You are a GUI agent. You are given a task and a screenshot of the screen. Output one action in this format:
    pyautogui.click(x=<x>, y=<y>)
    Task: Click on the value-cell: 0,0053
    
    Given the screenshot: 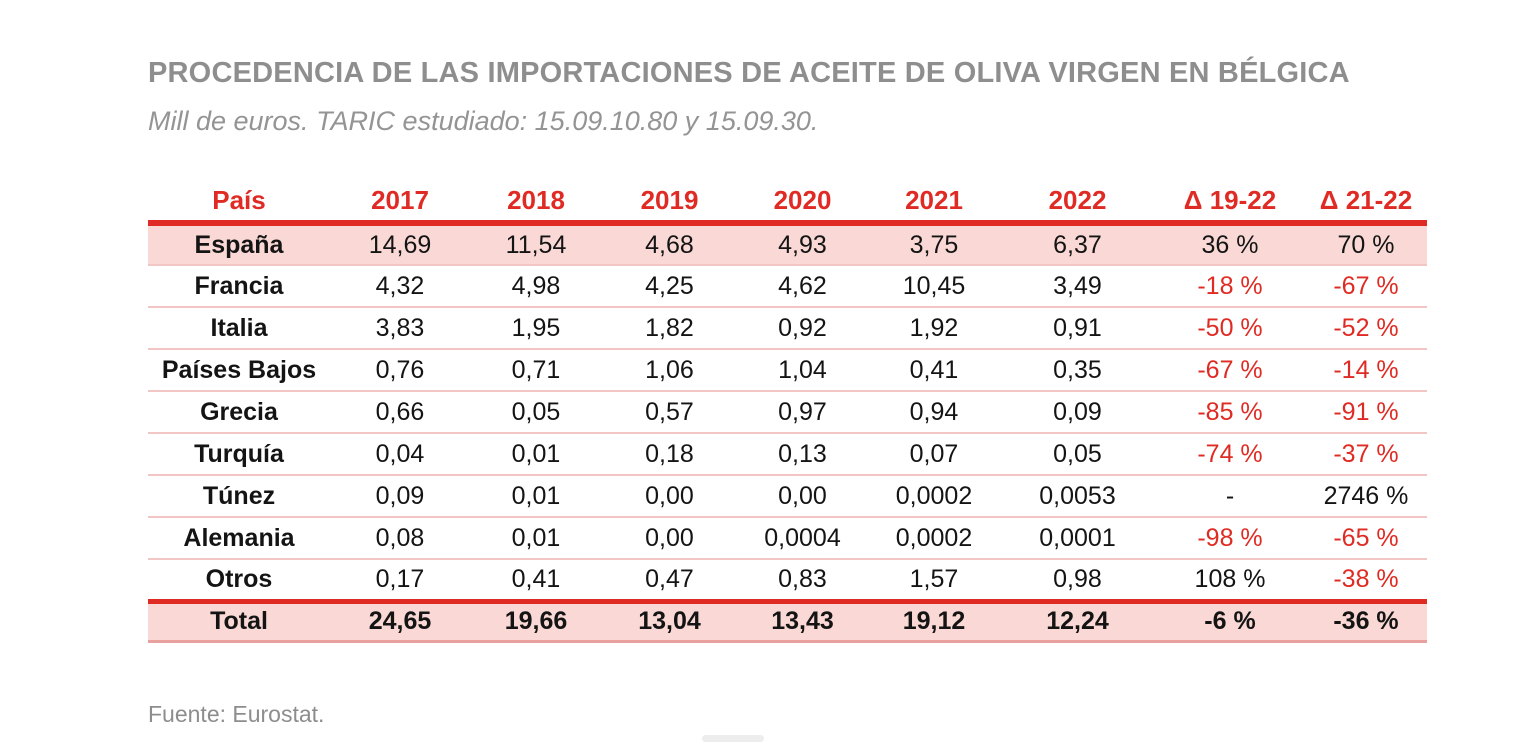 What is the action you would take?
    pyautogui.click(x=1077, y=495)
    